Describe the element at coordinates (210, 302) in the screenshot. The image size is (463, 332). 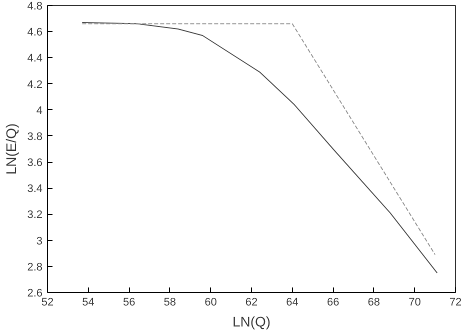
I see `x-tick-label: 60` at that location.